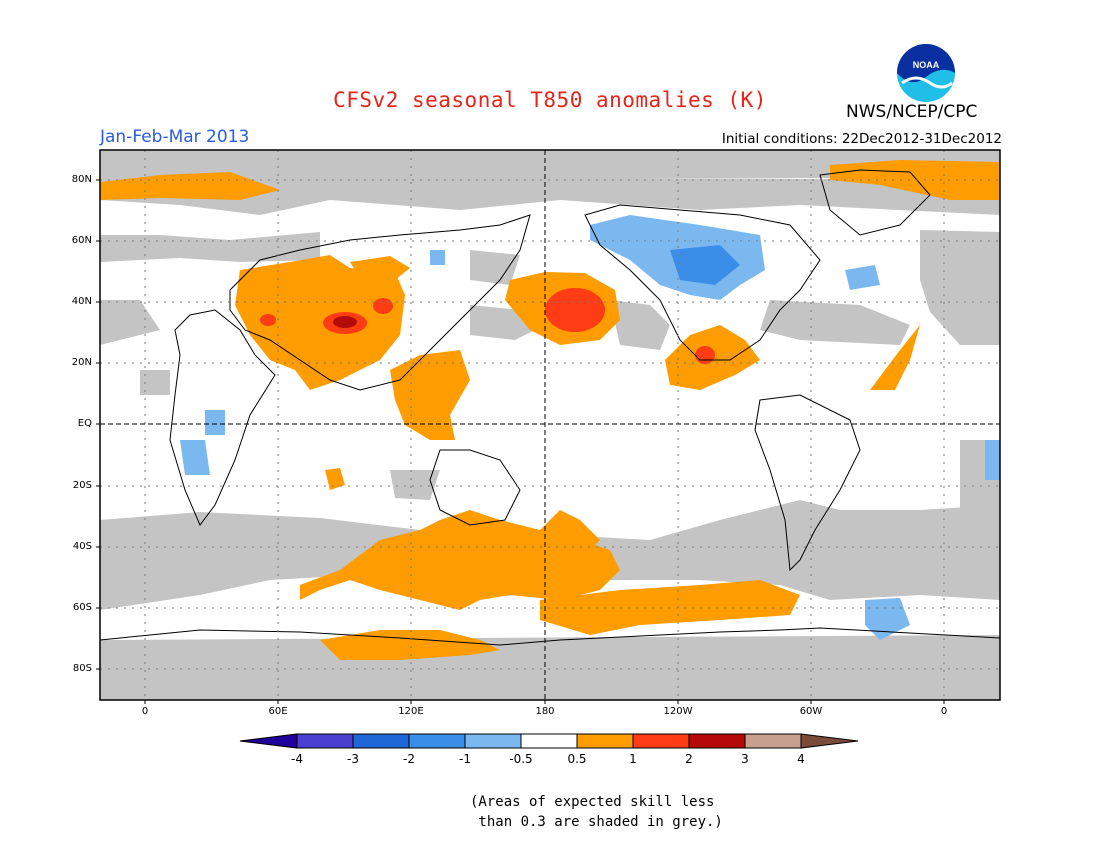  Describe the element at coordinates (81, 301) in the screenshot. I see `lat-label: 40N` at that location.